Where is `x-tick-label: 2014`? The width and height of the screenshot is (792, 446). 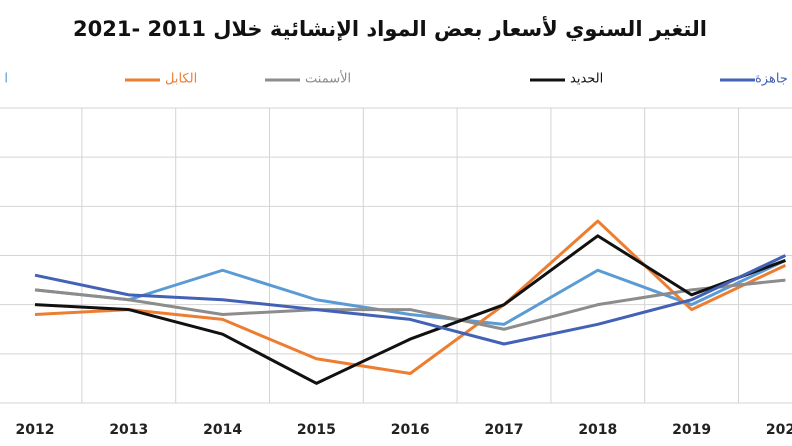
x-tick-label: 2014 is located at coordinates (222, 430).